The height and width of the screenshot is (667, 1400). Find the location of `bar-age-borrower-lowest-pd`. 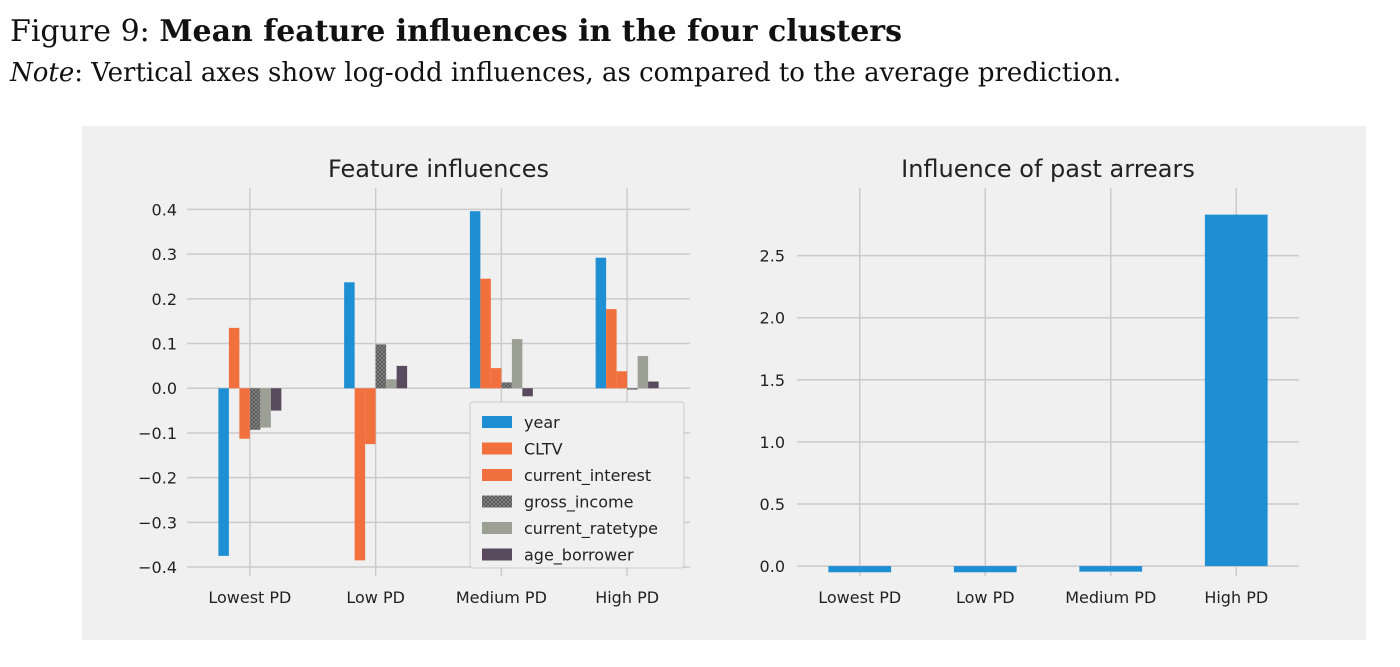

bar-age-borrower-lowest-pd is located at coordinates (276, 399).